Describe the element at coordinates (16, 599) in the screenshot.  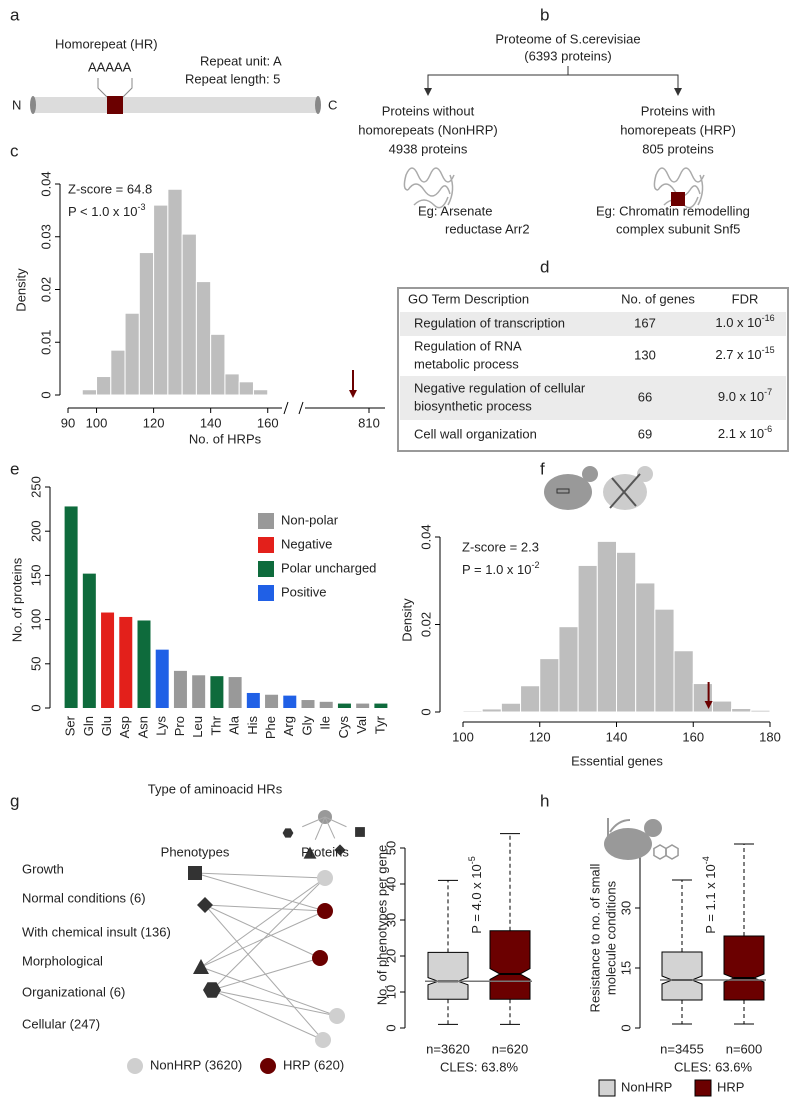
I see `y-axis-label: No. of proteins` at that location.